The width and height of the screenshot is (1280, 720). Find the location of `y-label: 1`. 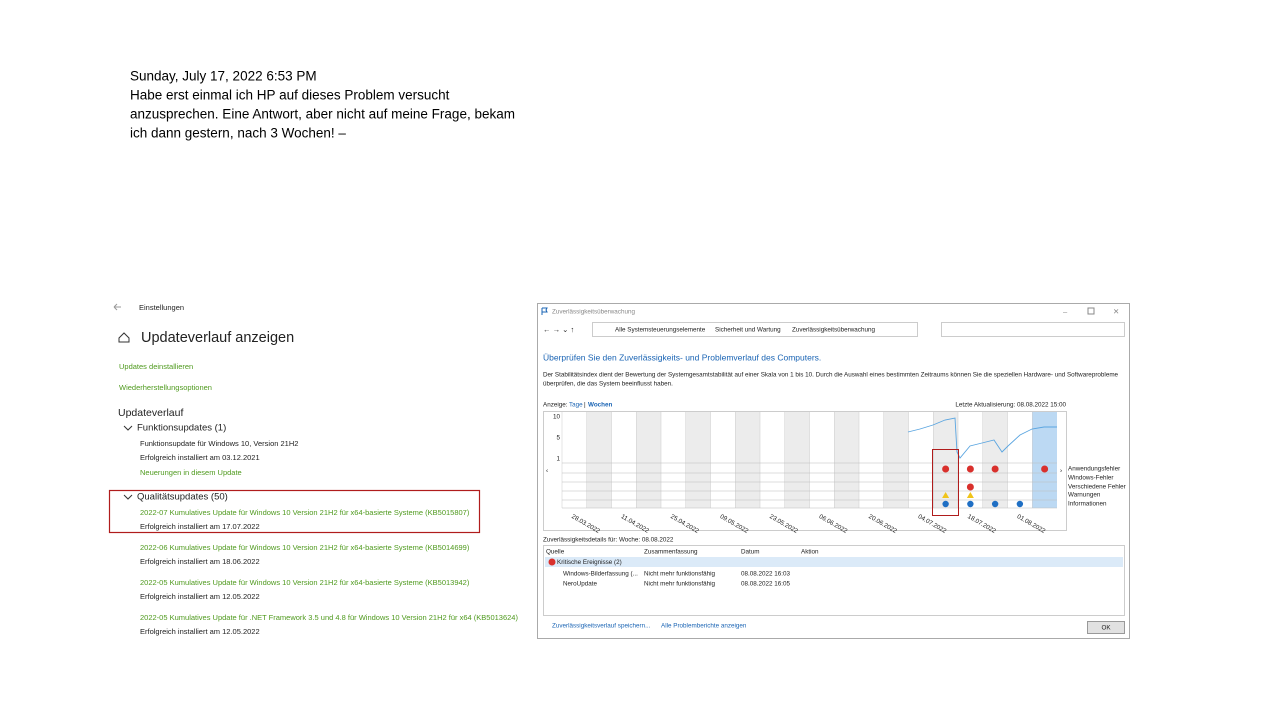

y-label: 1 is located at coordinates (558, 459).